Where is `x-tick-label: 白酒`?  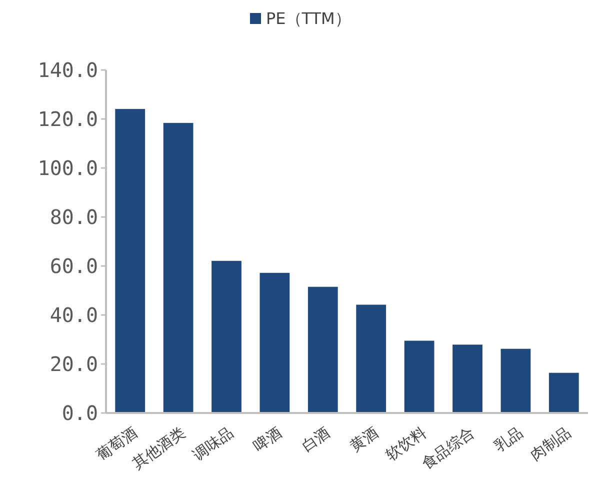
x-tick-label: 白酒 is located at coordinates (316, 440).